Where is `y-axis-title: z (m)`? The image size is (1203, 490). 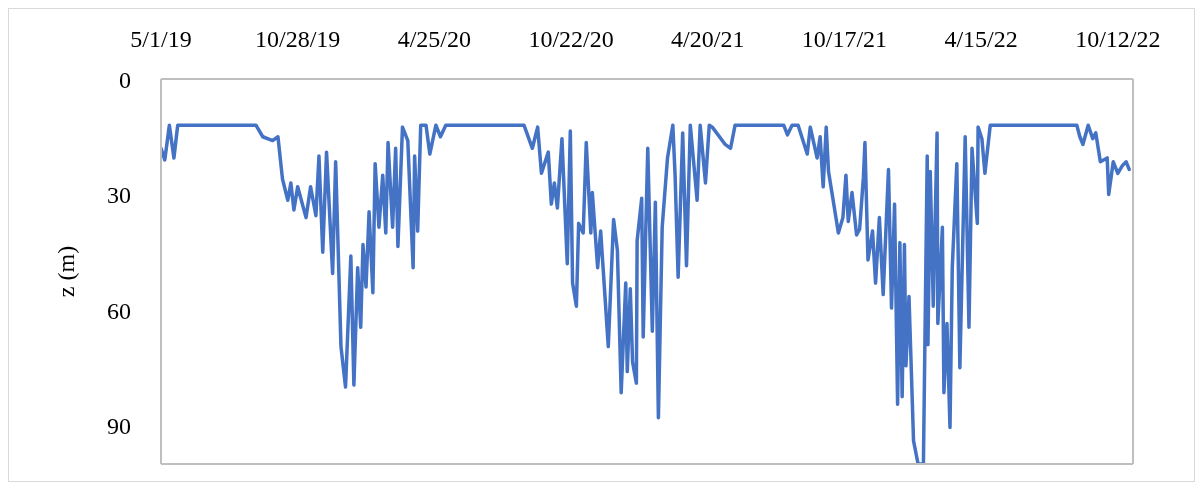
y-axis-title: z (m) is located at coordinates (65, 271).